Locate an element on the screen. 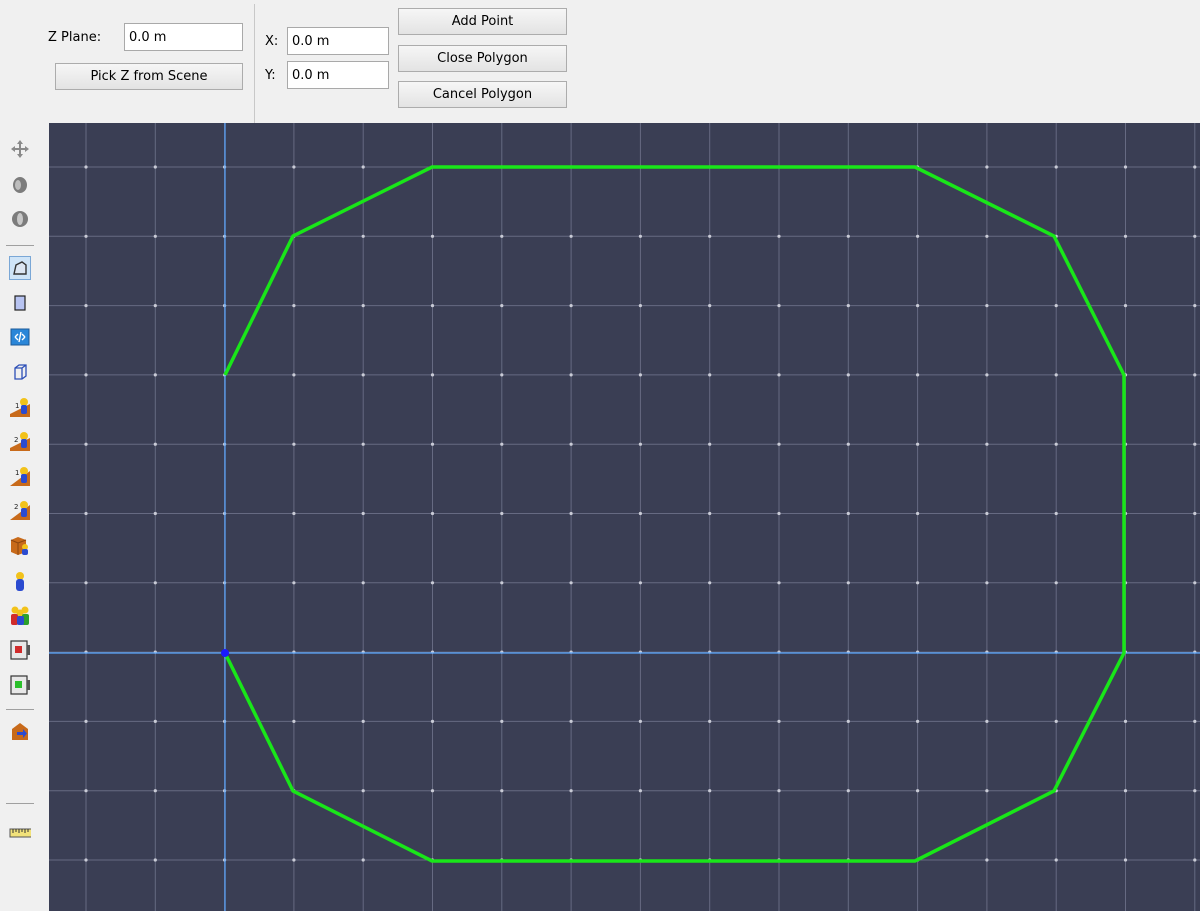 The image size is (1200, 911). draw-rectangle-tool-button is located at coordinates (20, 303).